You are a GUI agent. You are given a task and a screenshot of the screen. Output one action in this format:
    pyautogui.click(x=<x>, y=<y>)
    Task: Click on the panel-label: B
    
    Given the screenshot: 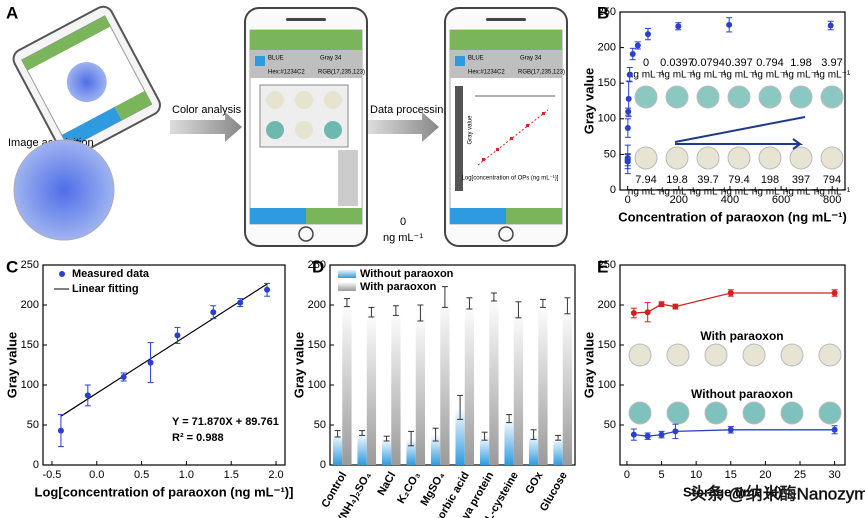 What is the action you would take?
    pyautogui.click(x=603, y=12)
    